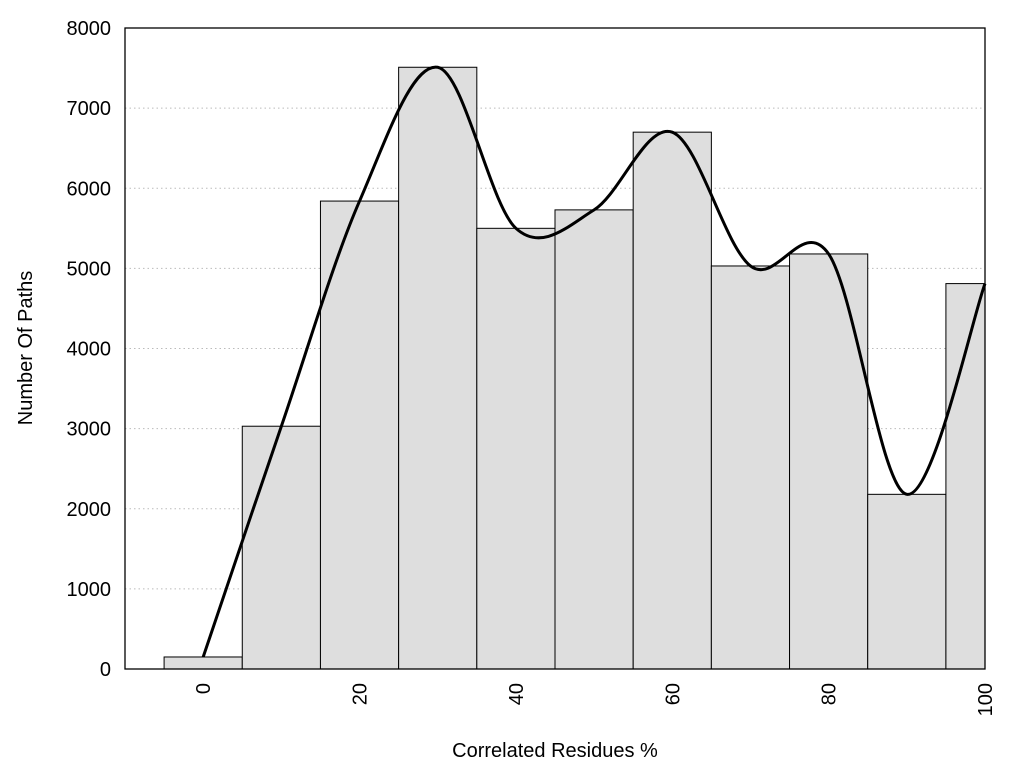 This screenshot has width=1024, height=773. I want to click on y-tick-label: 1000, so click(89, 590).